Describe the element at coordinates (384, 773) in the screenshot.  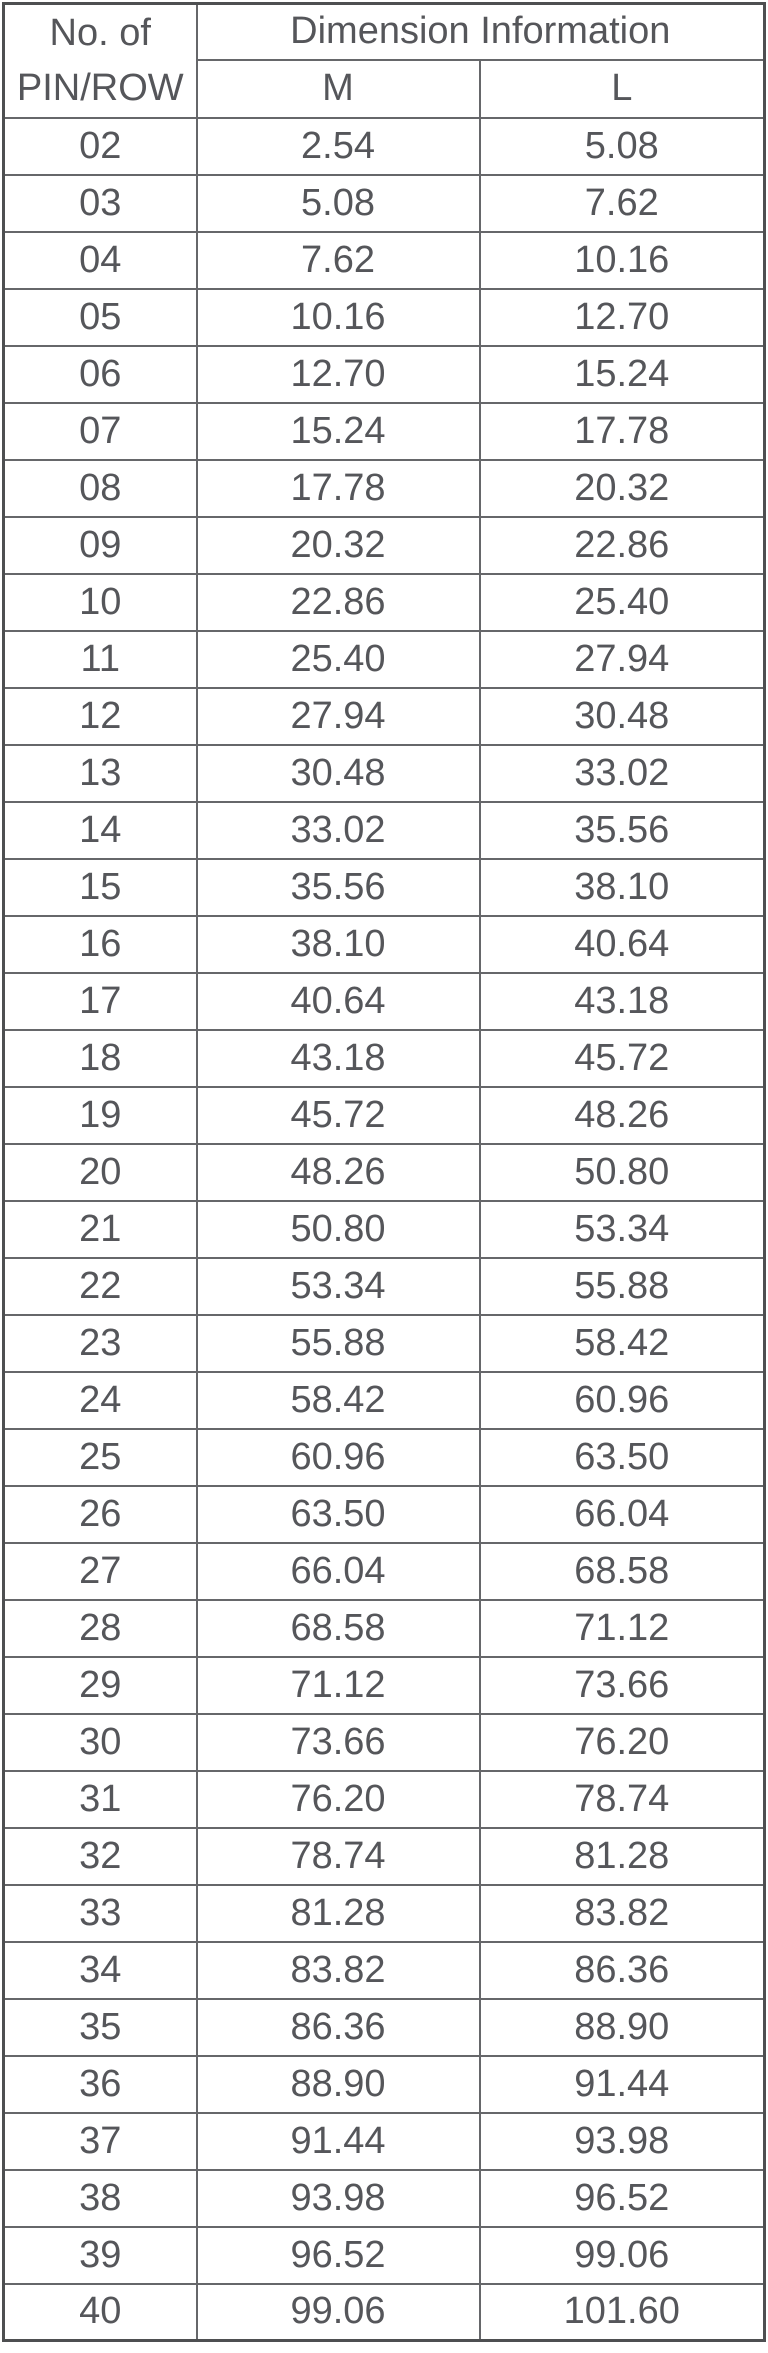
I see `table-row: 13 30.48 33.02` at that location.